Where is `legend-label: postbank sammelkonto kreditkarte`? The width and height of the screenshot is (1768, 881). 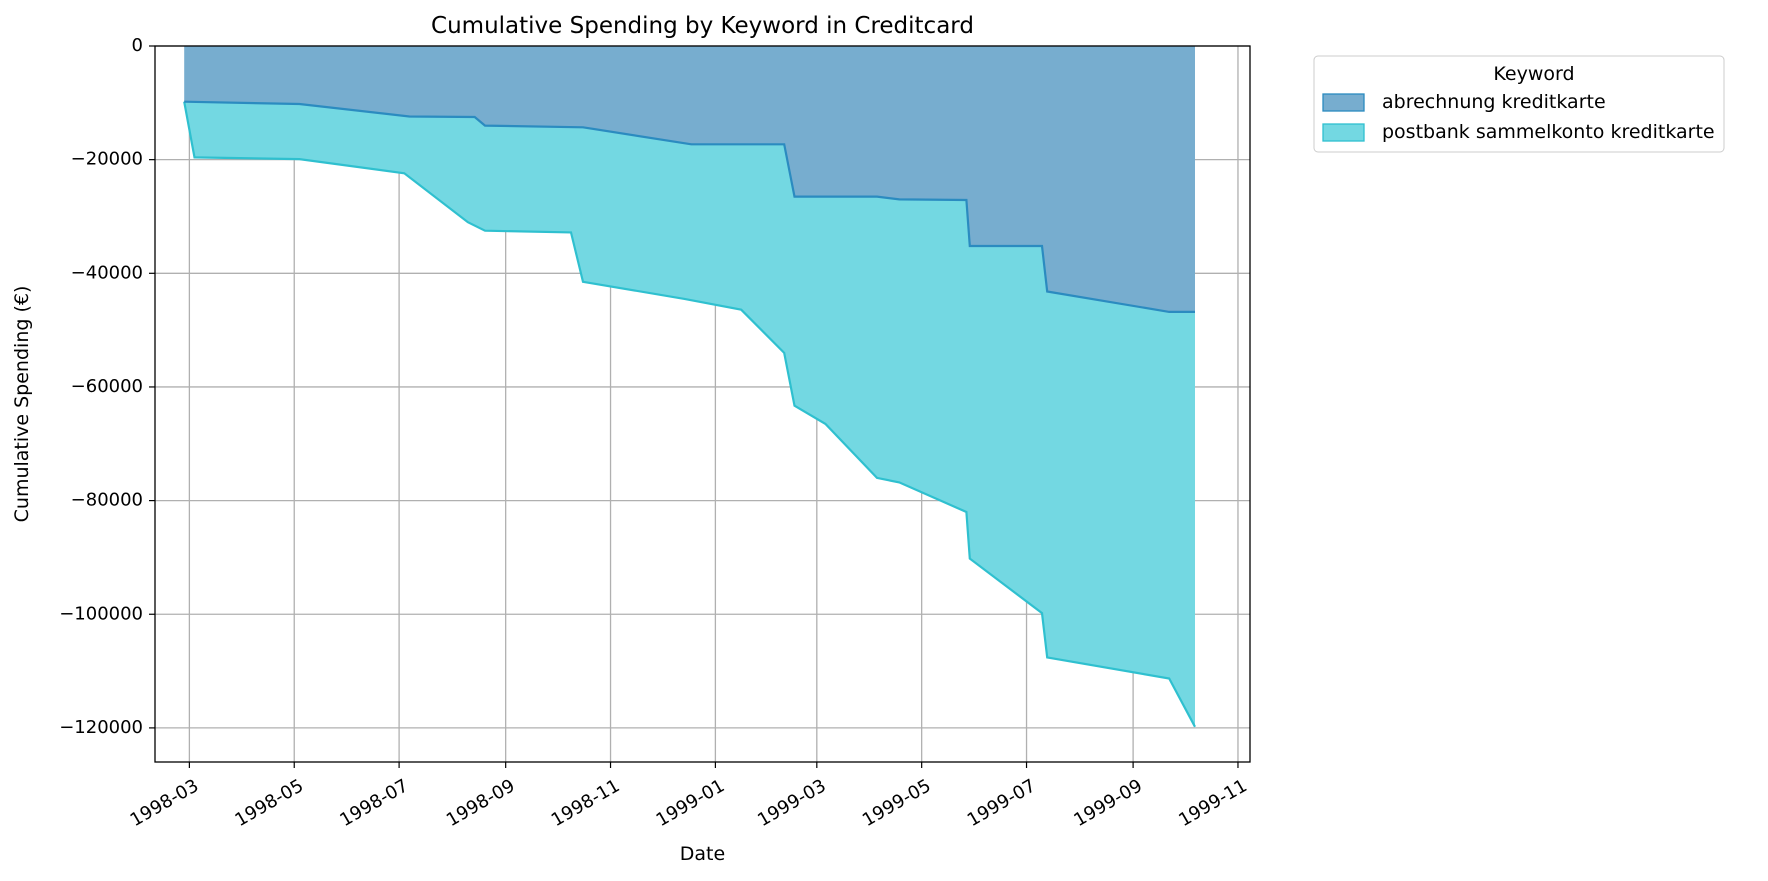 legend-label: postbank sammelkonto kreditkarte is located at coordinates (1548, 132).